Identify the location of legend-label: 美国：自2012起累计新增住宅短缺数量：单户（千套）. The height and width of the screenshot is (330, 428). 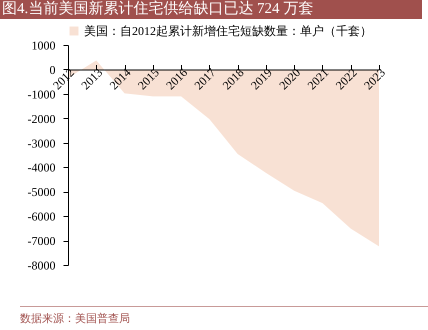
(228, 31).